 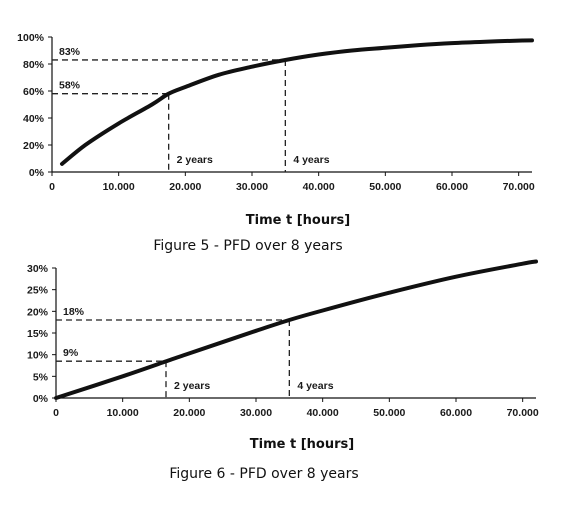 What do you see at coordinates (70, 86) in the screenshot?
I see `annotation-value-label: 58%` at bounding box center [70, 86].